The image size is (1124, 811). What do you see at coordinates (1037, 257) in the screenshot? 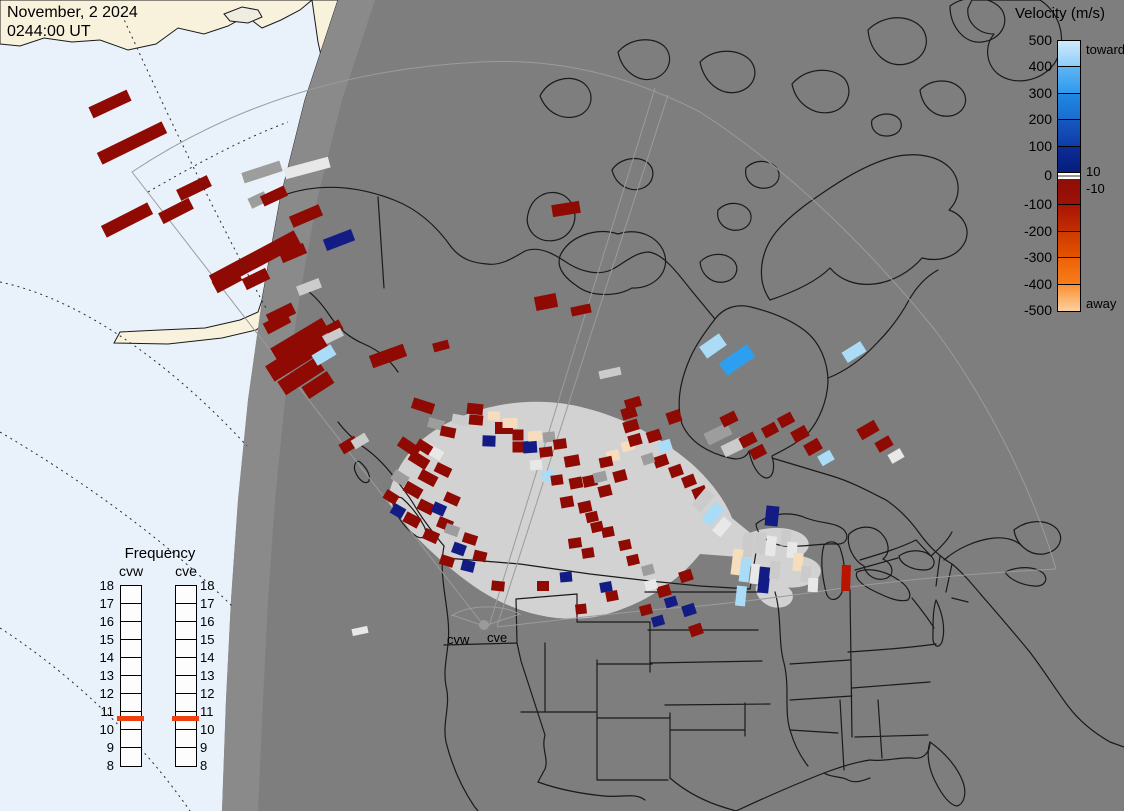
I see `velocity-tick-label: -300` at bounding box center [1037, 257].